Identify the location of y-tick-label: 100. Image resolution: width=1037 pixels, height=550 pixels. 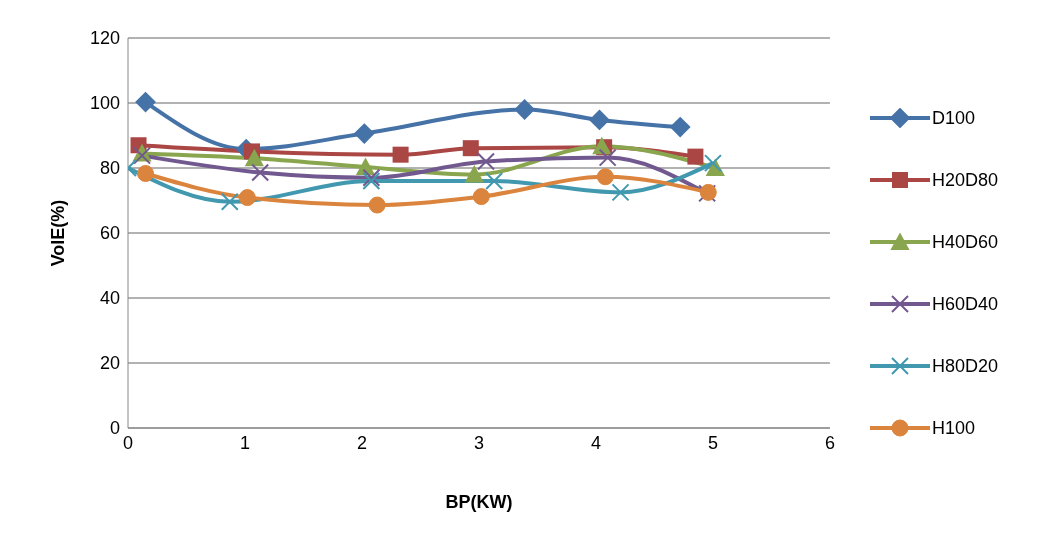
(104, 103).